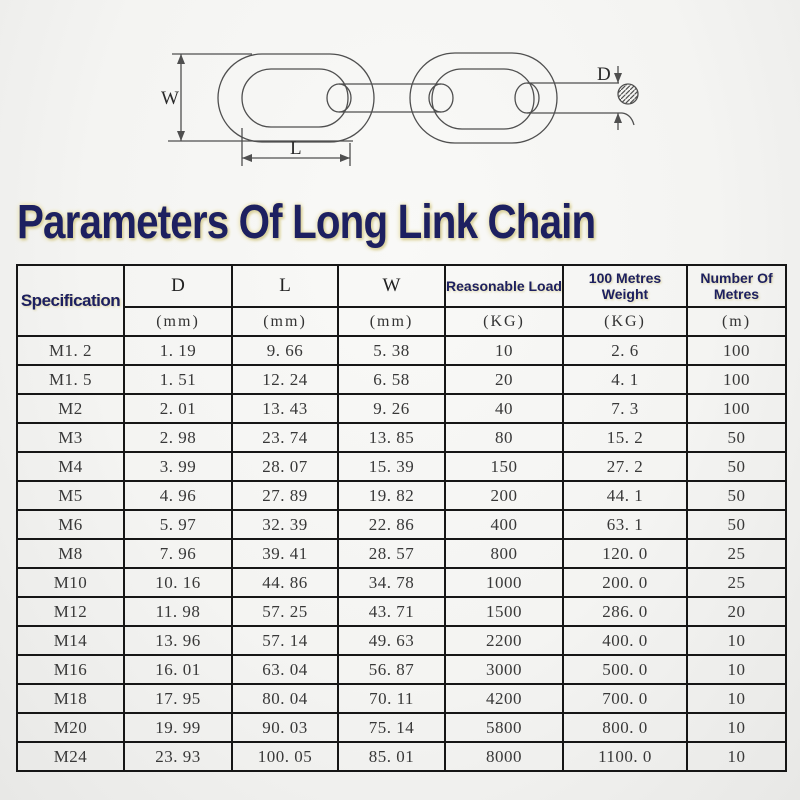  Describe the element at coordinates (401, 437) in the screenshot. I see `table-row: M3 2. 98 23. 74 13. 85 80 15. 2 50` at that location.